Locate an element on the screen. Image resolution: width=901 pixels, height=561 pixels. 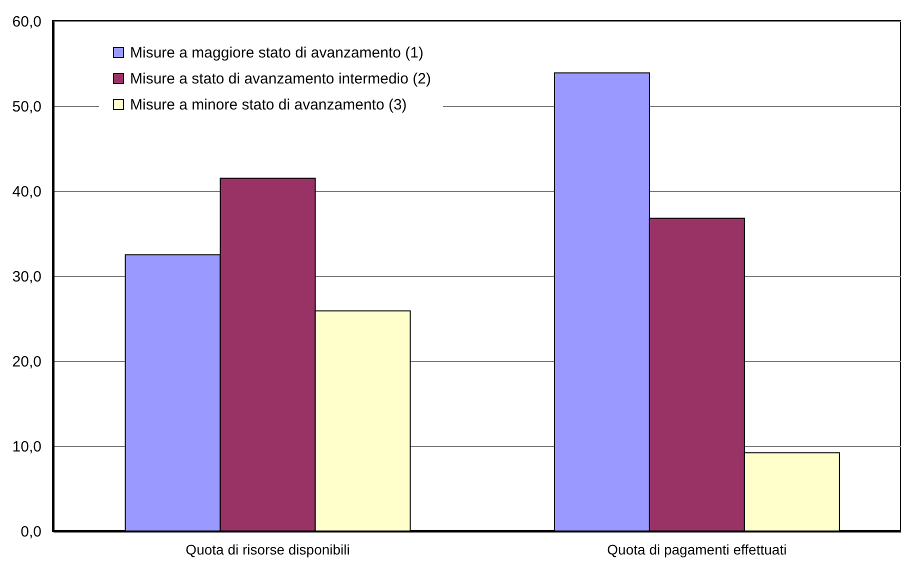
legend-label: Misure a stato di avanzamento intermedio (2) is located at coordinates (280, 79).